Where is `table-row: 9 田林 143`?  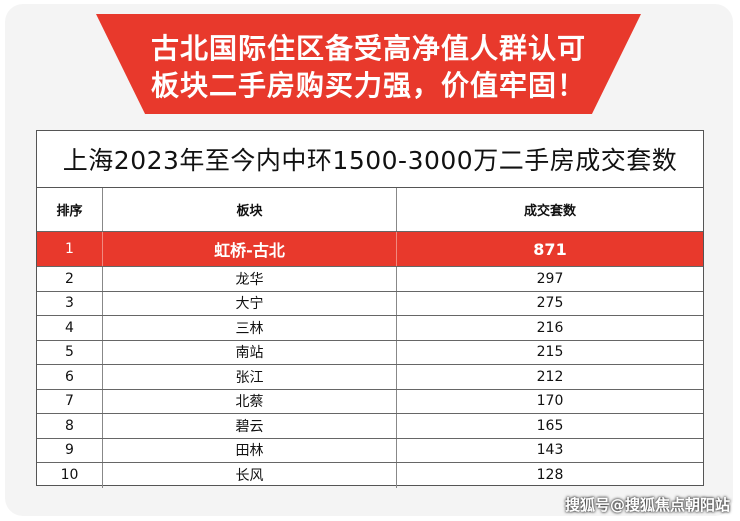 table-row: 9 田林 143 is located at coordinates (370, 450).